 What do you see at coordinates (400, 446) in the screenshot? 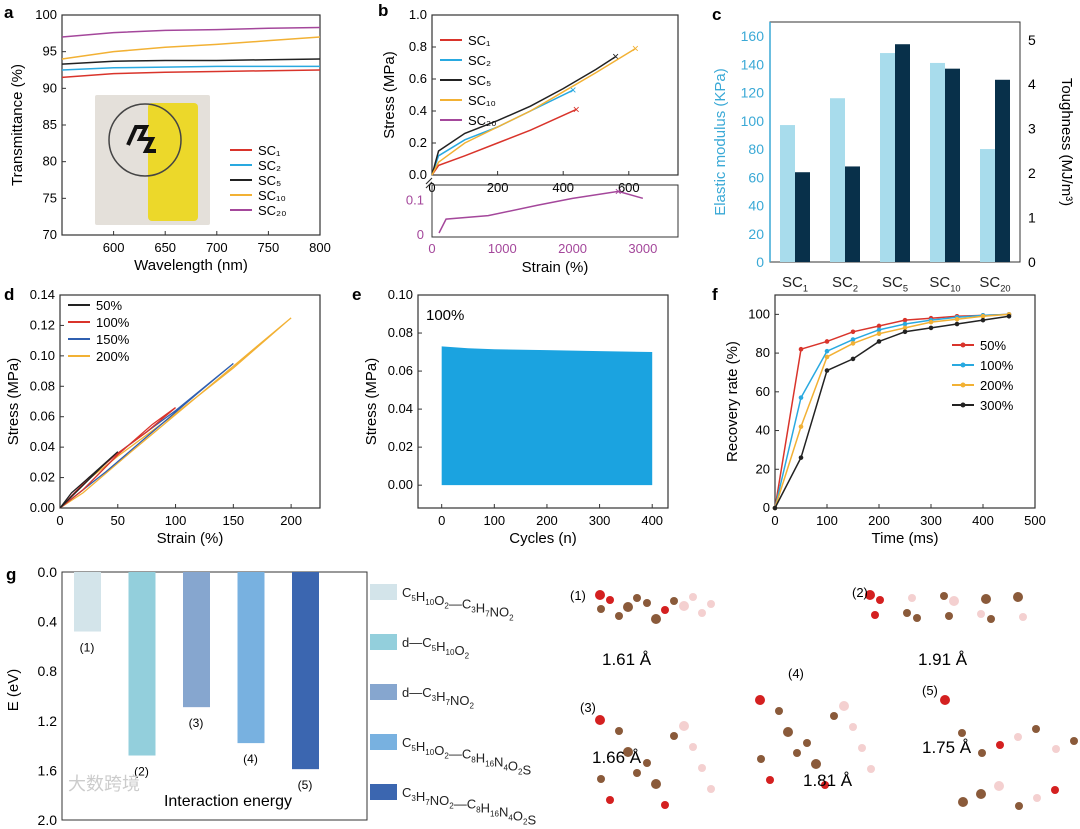
I see `y-tick-label-e: 0.02` at bounding box center [400, 446].